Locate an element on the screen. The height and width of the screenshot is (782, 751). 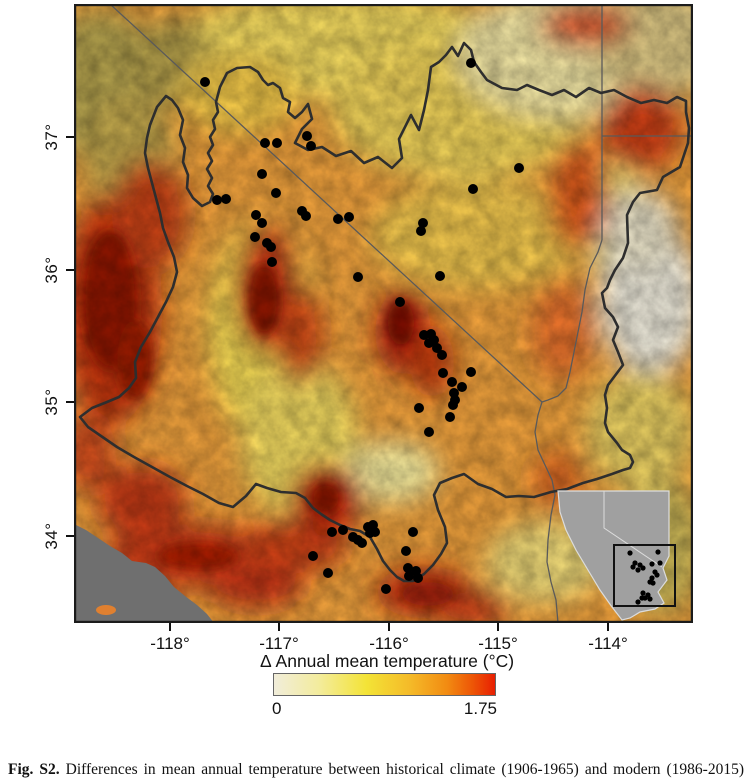
coast-land-patch is located at coordinates (106, 610).